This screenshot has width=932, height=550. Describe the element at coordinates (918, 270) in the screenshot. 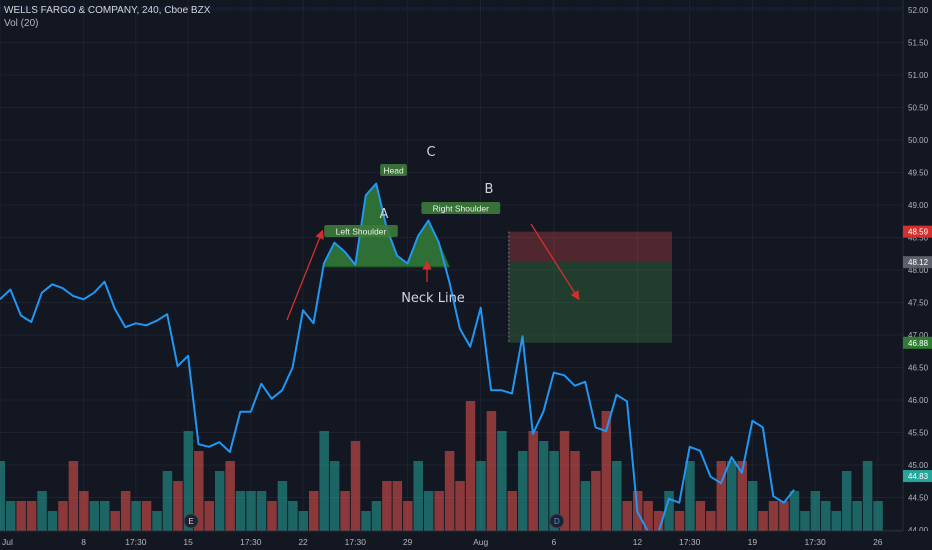

I see `price-tick-label: 48.00` at that location.